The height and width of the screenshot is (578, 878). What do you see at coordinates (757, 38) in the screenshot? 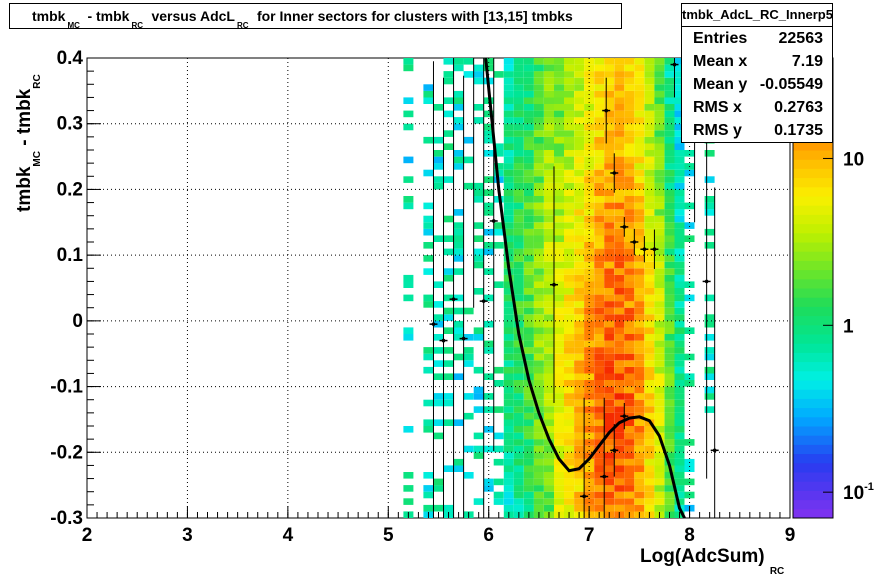
I see `stats-entries: Entries 22563` at bounding box center [757, 38].